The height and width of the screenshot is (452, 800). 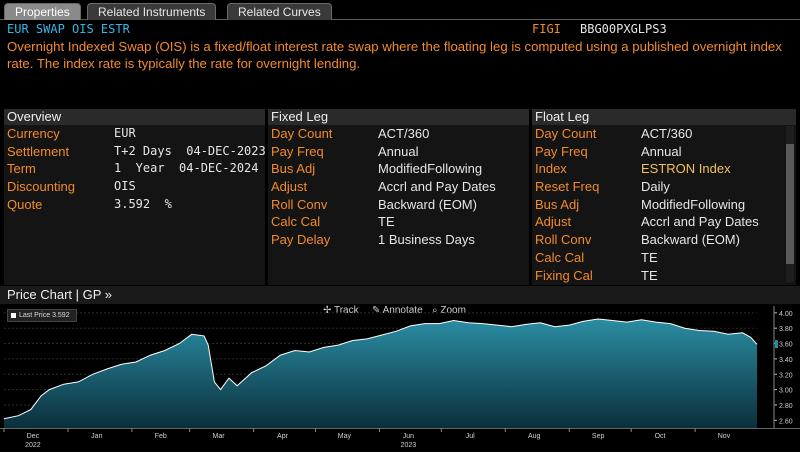 I want to click on float-leg-label: Pay Freq, so click(x=561, y=151).